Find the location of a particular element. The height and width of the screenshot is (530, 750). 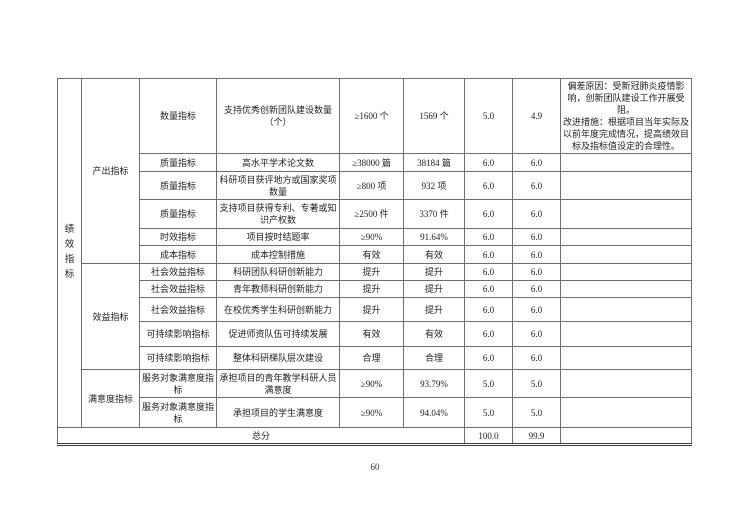

indicator-name-cell: 高水平学术论文数 is located at coordinates (278, 162).